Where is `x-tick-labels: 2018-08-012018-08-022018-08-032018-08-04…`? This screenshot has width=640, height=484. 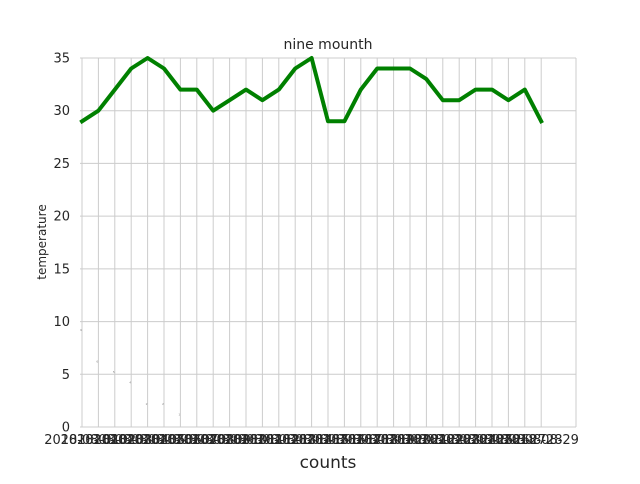 x-tick-labels: 2018-08-012018-08-022018-08-032018-08-04… is located at coordinates (311, 440).